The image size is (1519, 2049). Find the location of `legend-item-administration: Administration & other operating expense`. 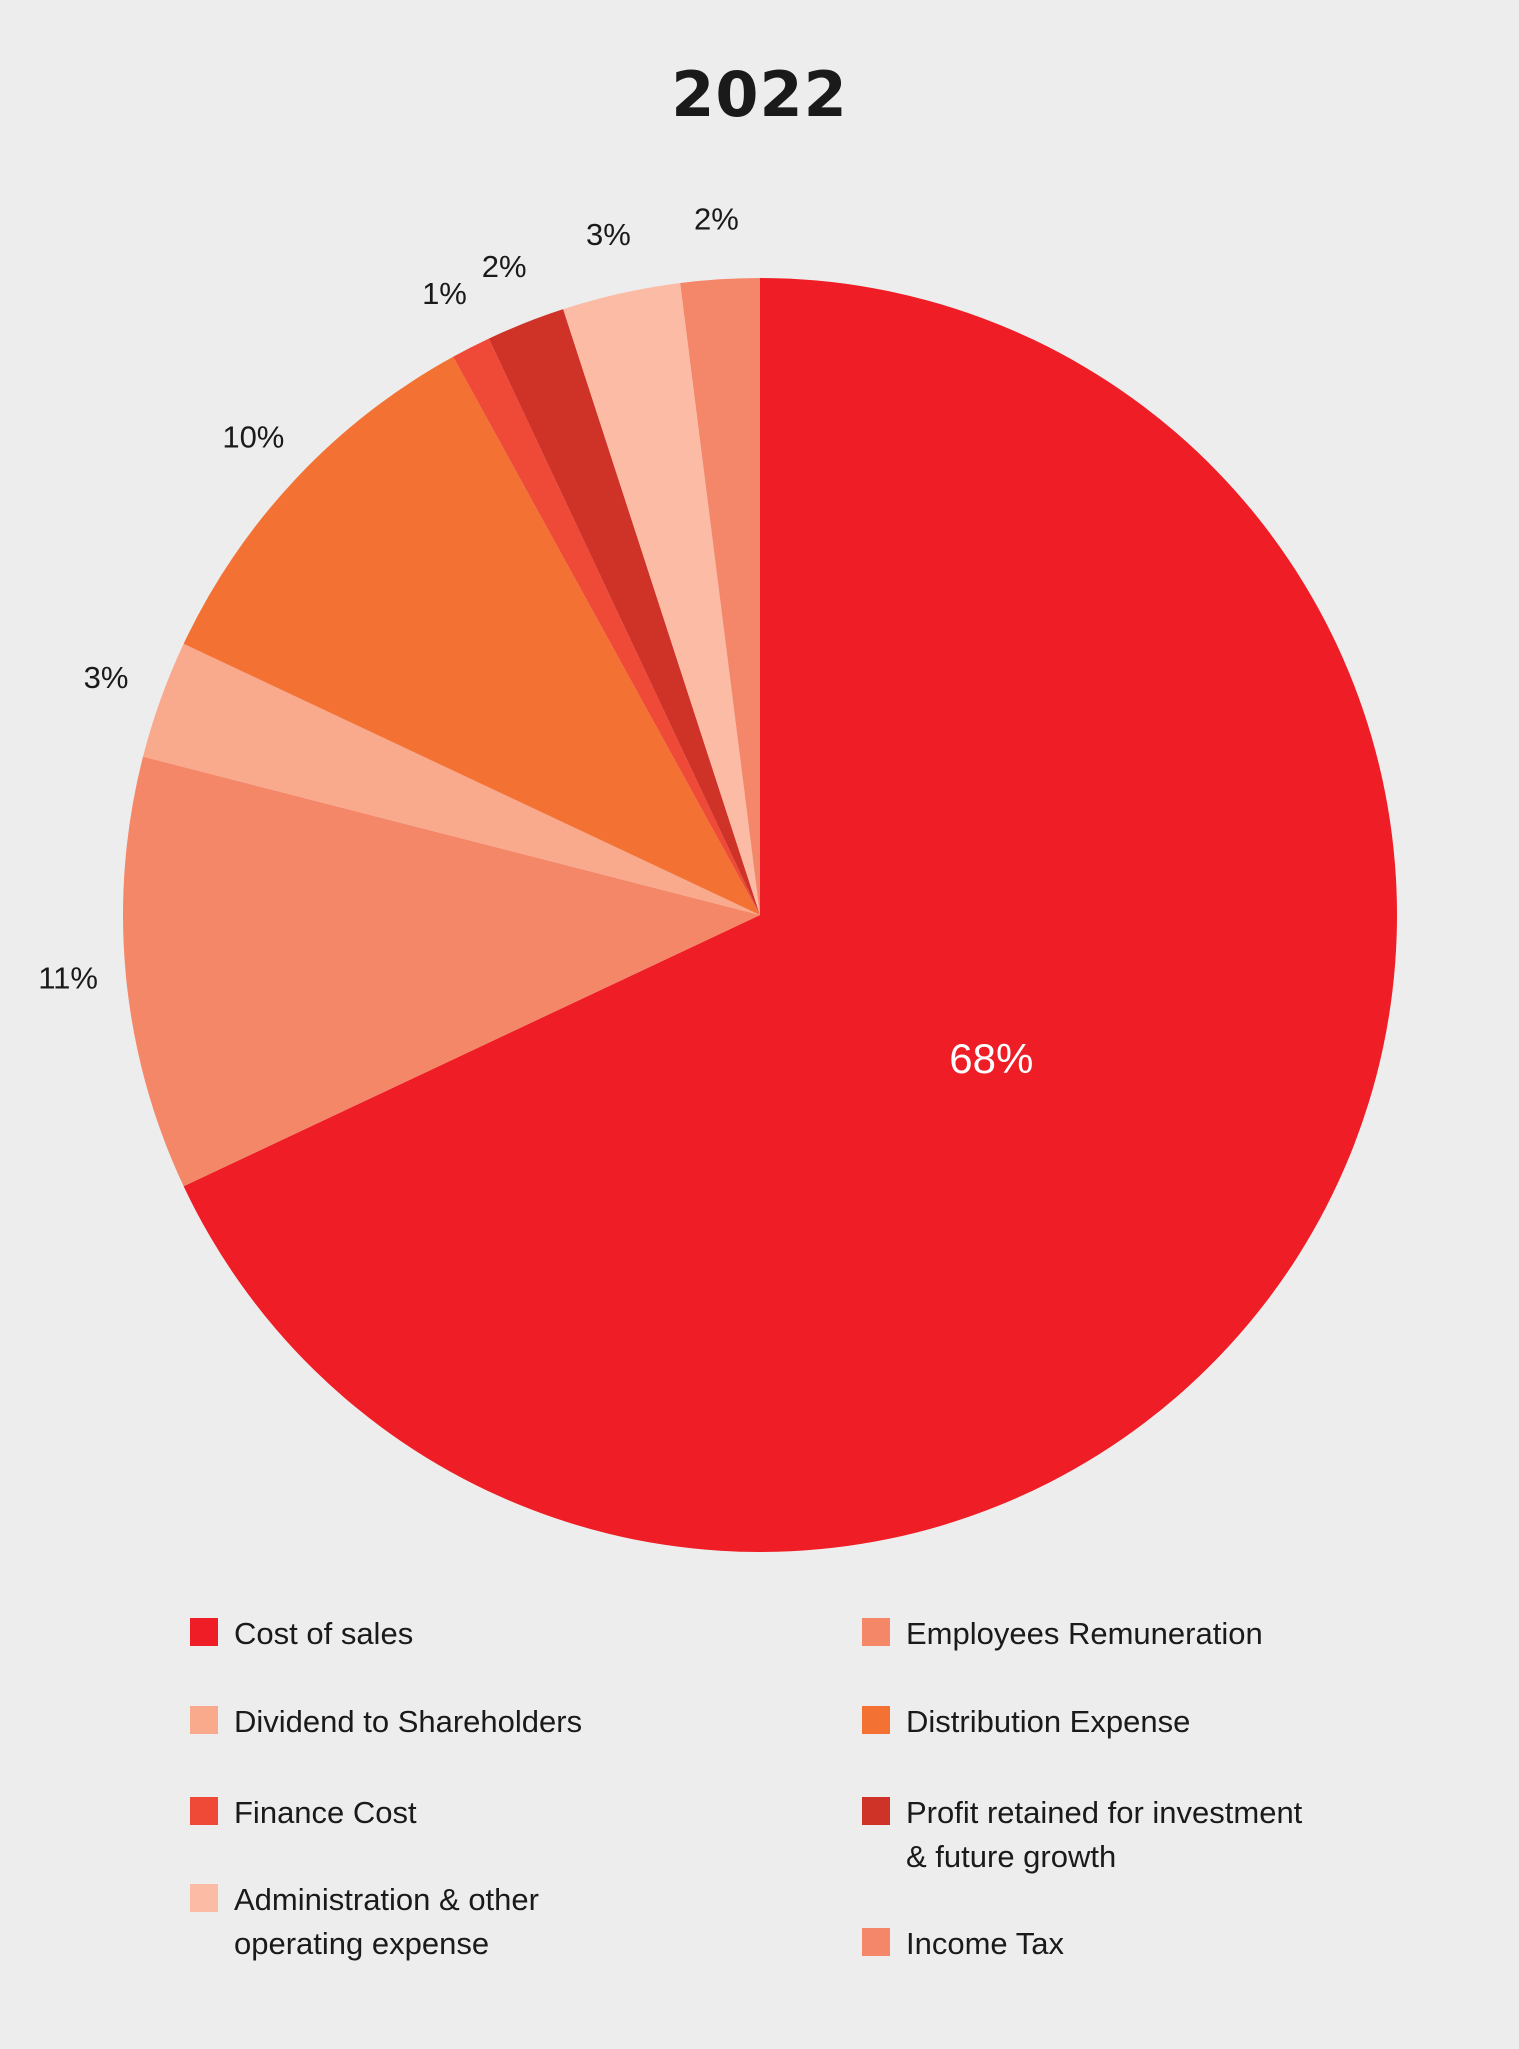

legend-item-administration: Administration & other operating expense is located at coordinates (470, 1922).